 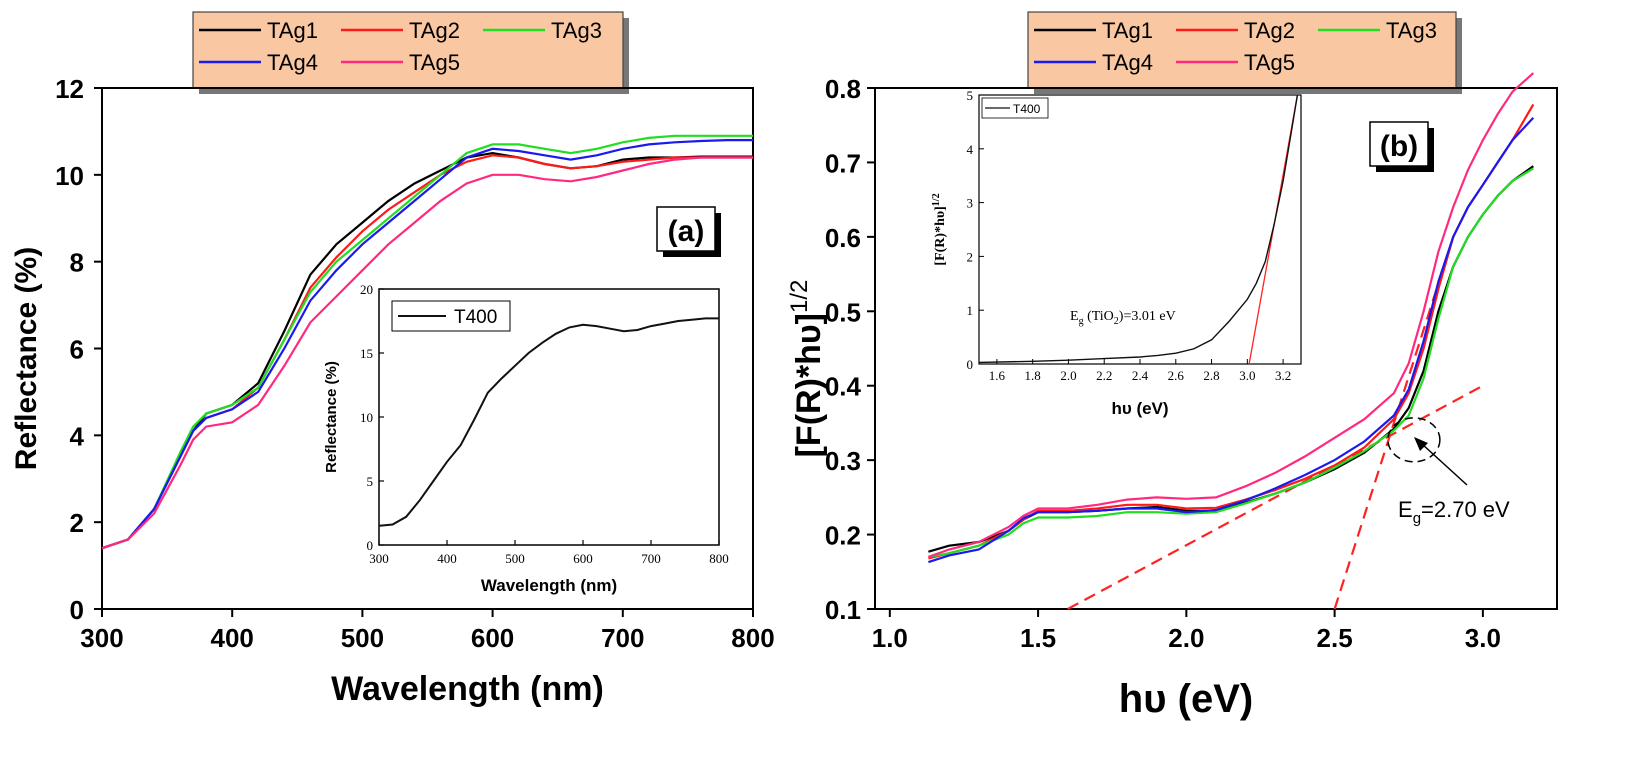 I want to click on annotation-suffix: =2.70 eV, so click(x=1465, y=509).